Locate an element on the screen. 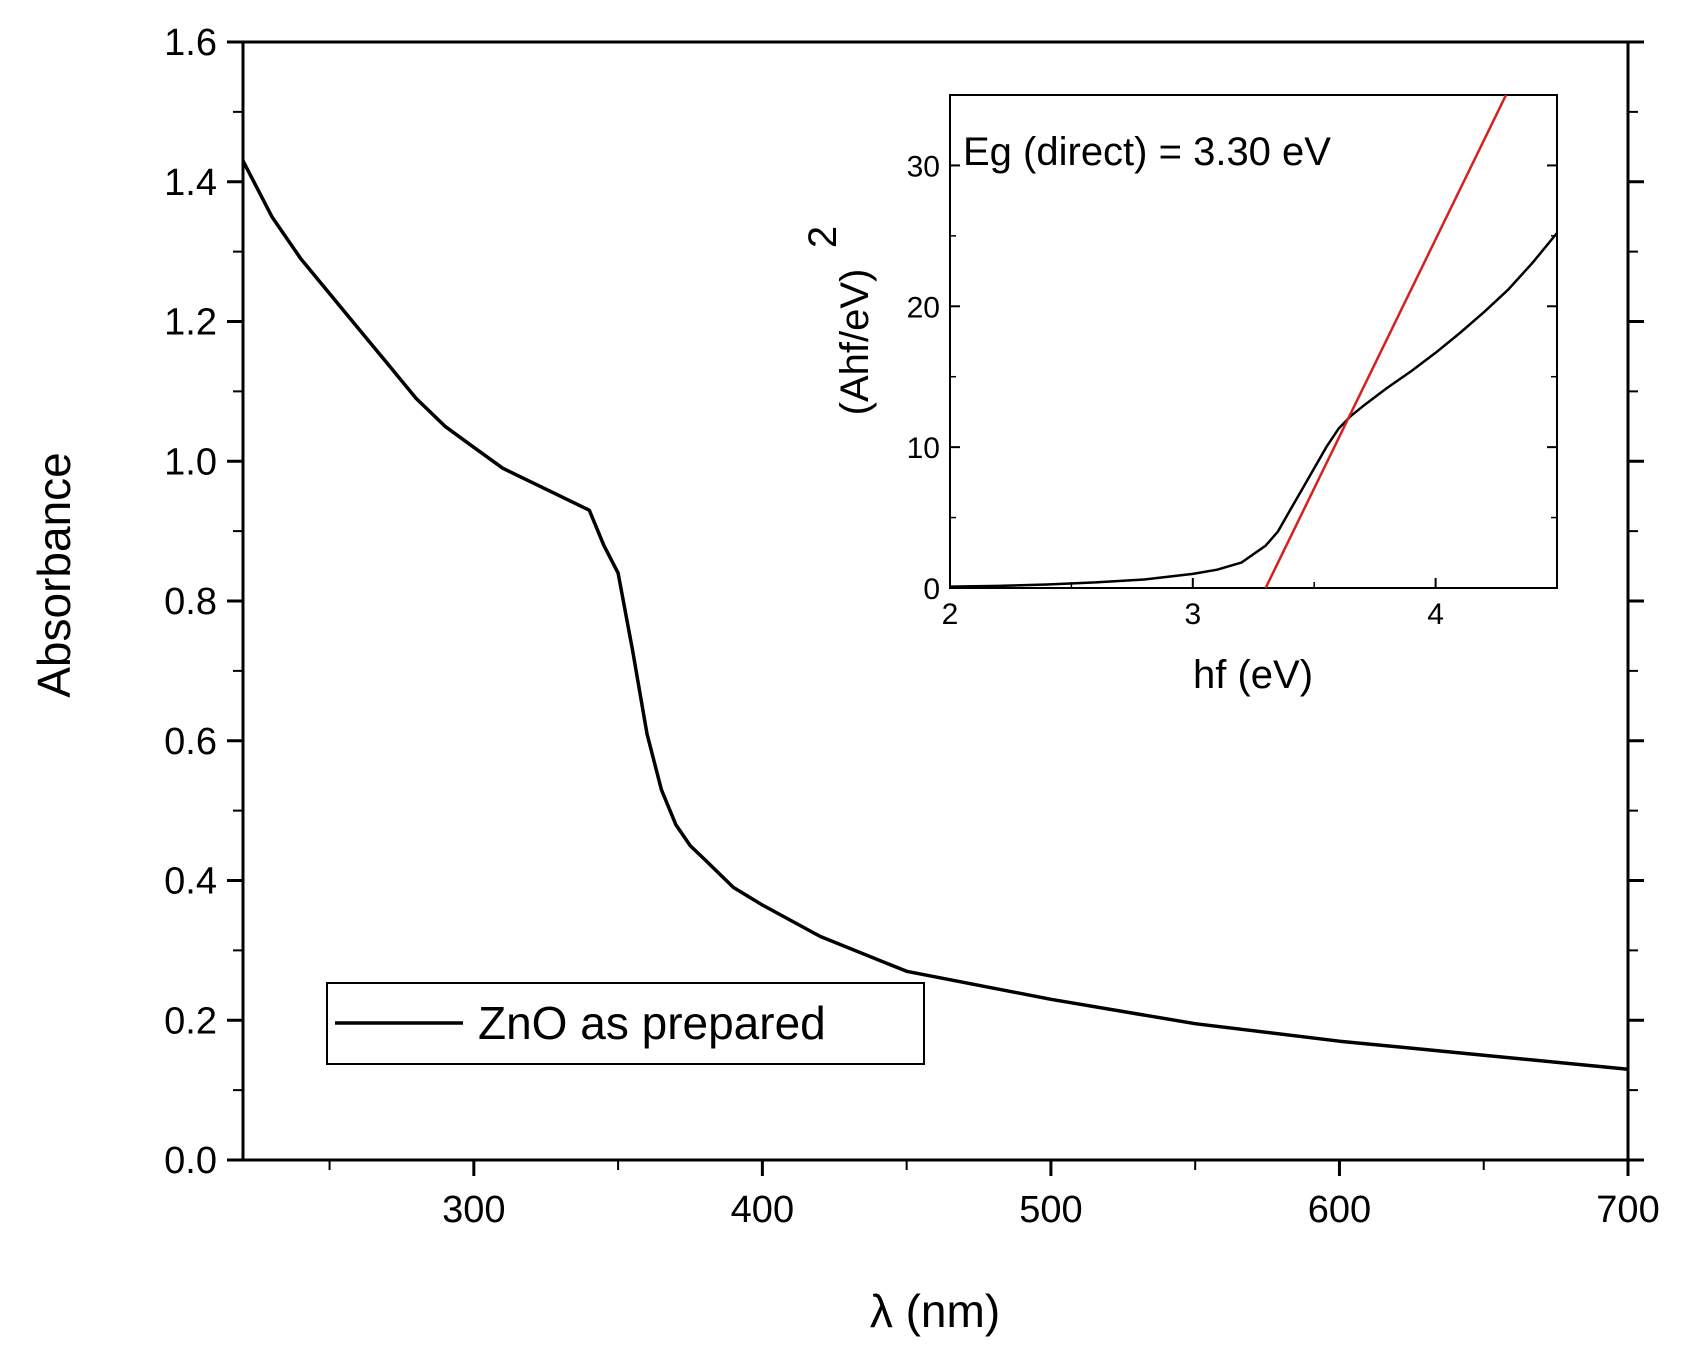 Image resolution: width=1682 pixels, height=1345 pixels. y-tick-label: 0.8 is located at coordinates (190, 602).